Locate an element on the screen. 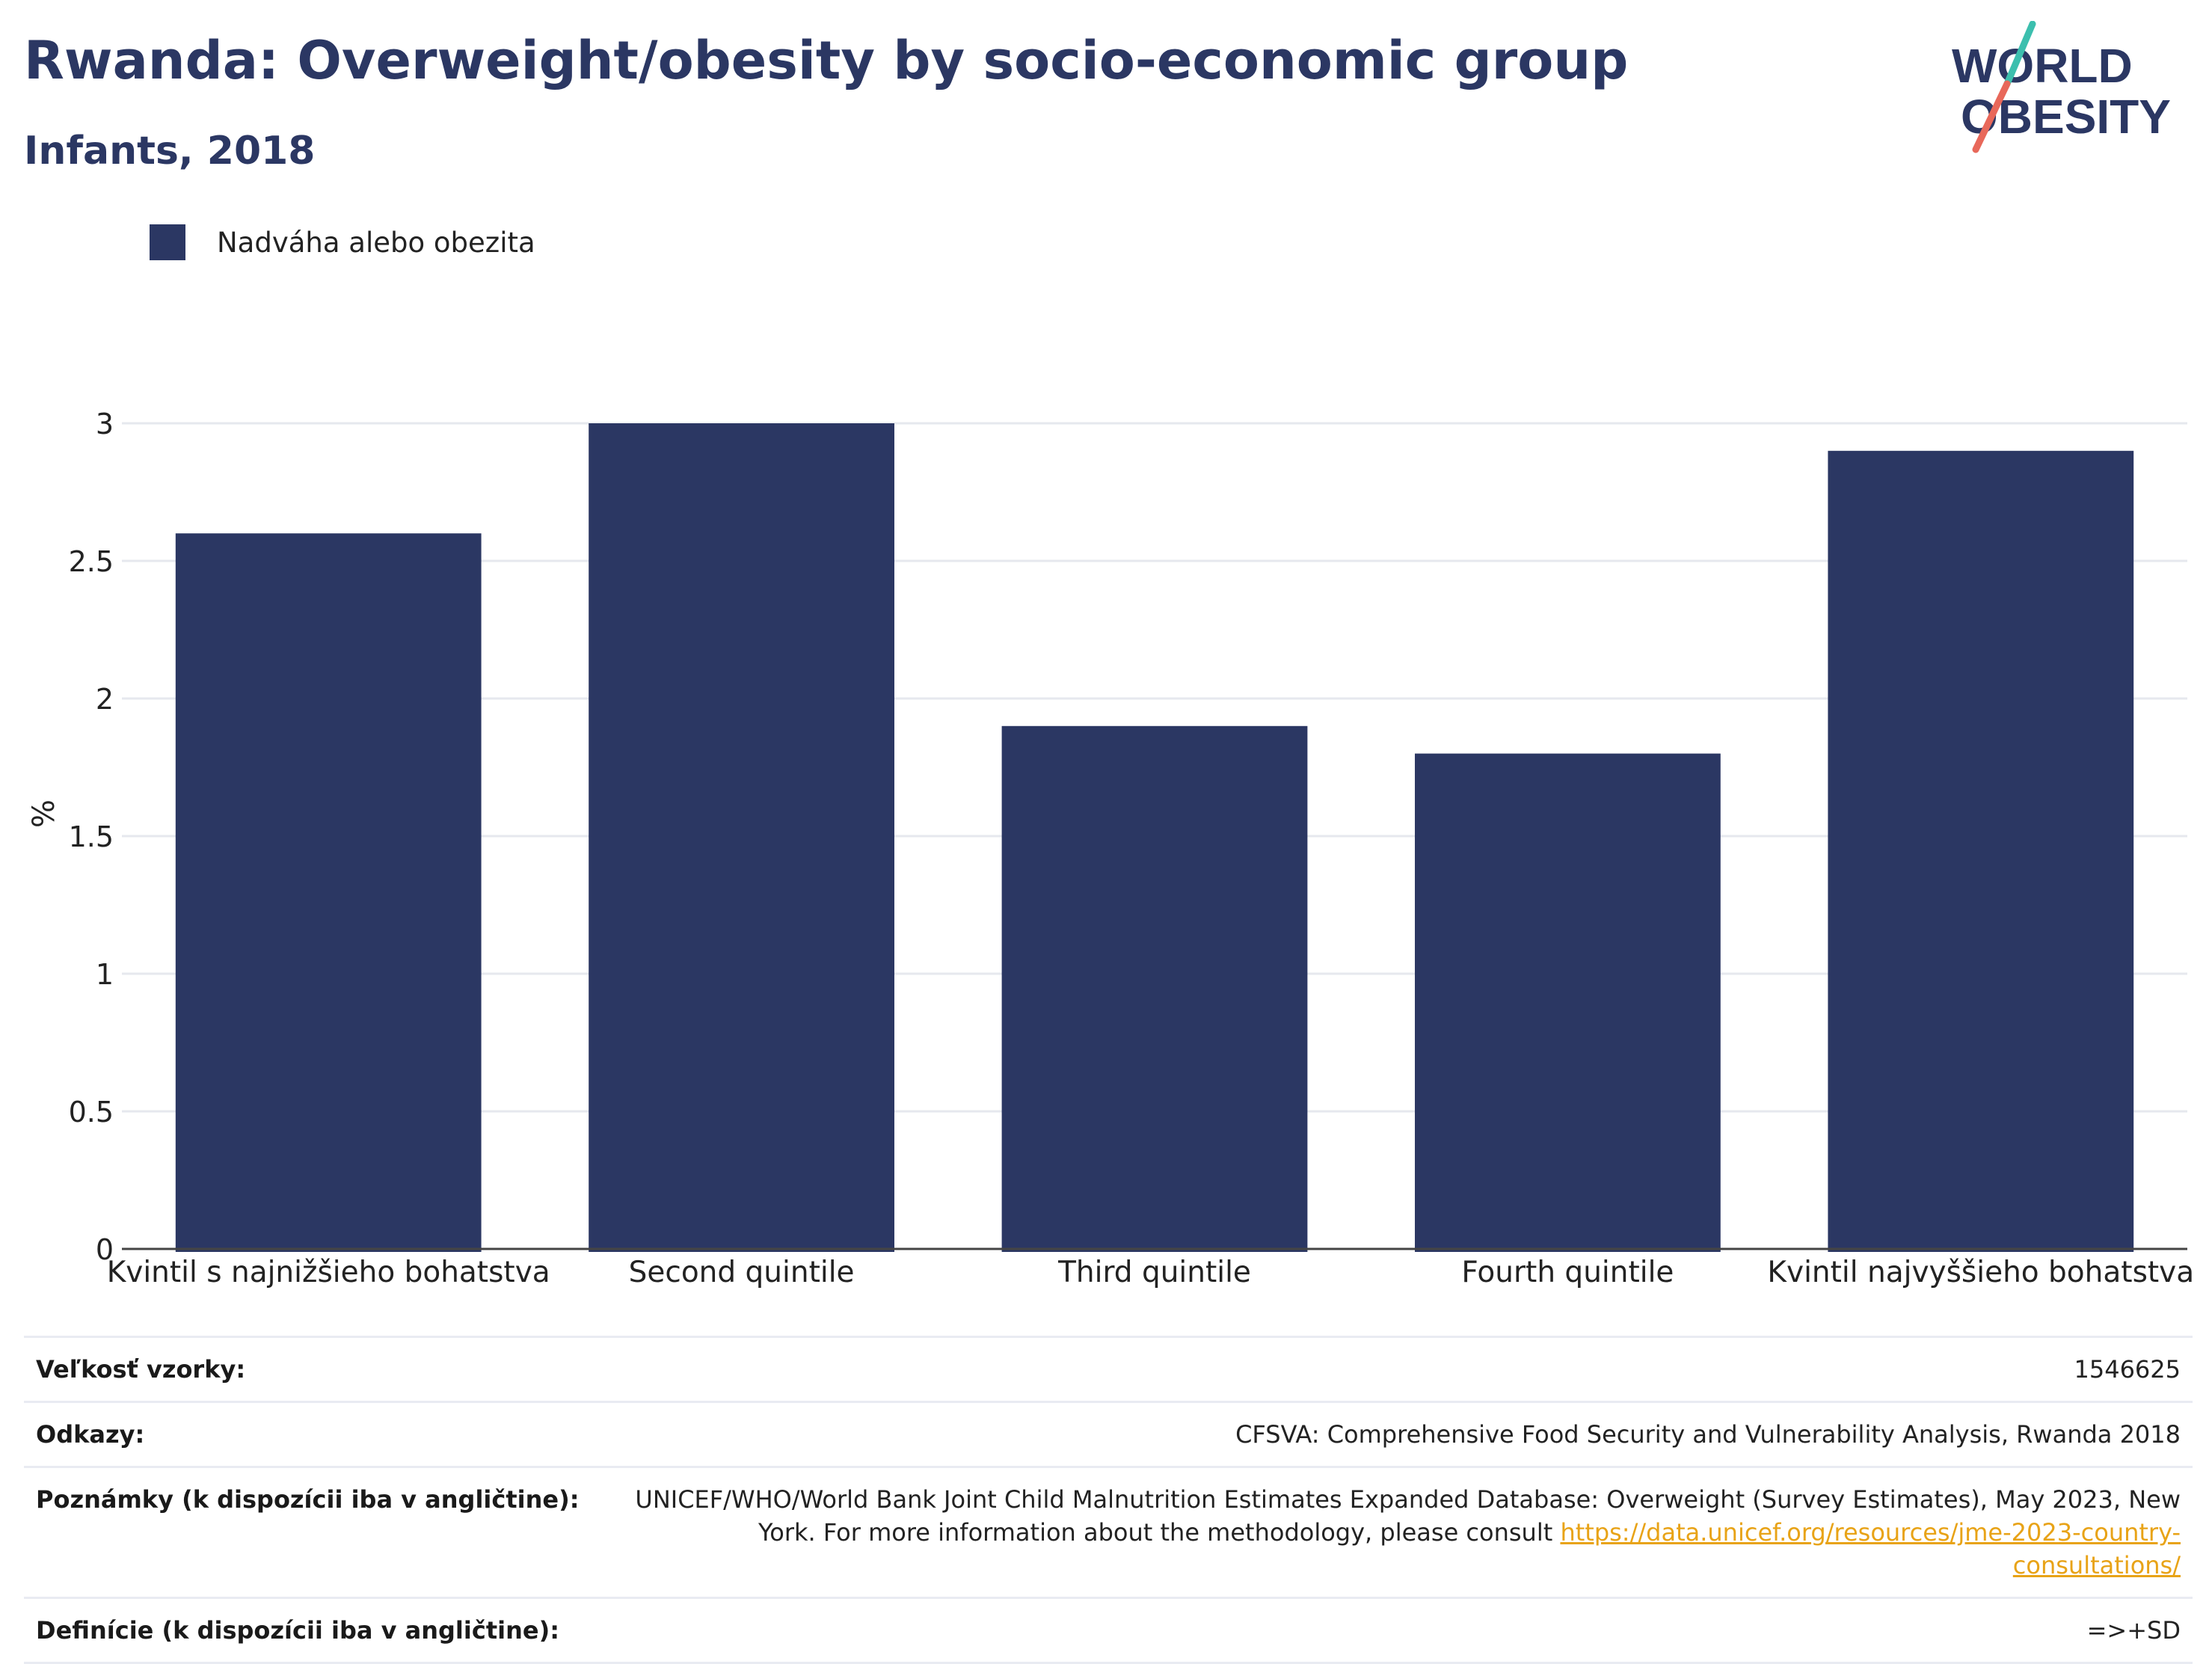 This screenshot has width=2212, height=1664. definitions-value: =>+SD is located at coordinates (2133, 1631).